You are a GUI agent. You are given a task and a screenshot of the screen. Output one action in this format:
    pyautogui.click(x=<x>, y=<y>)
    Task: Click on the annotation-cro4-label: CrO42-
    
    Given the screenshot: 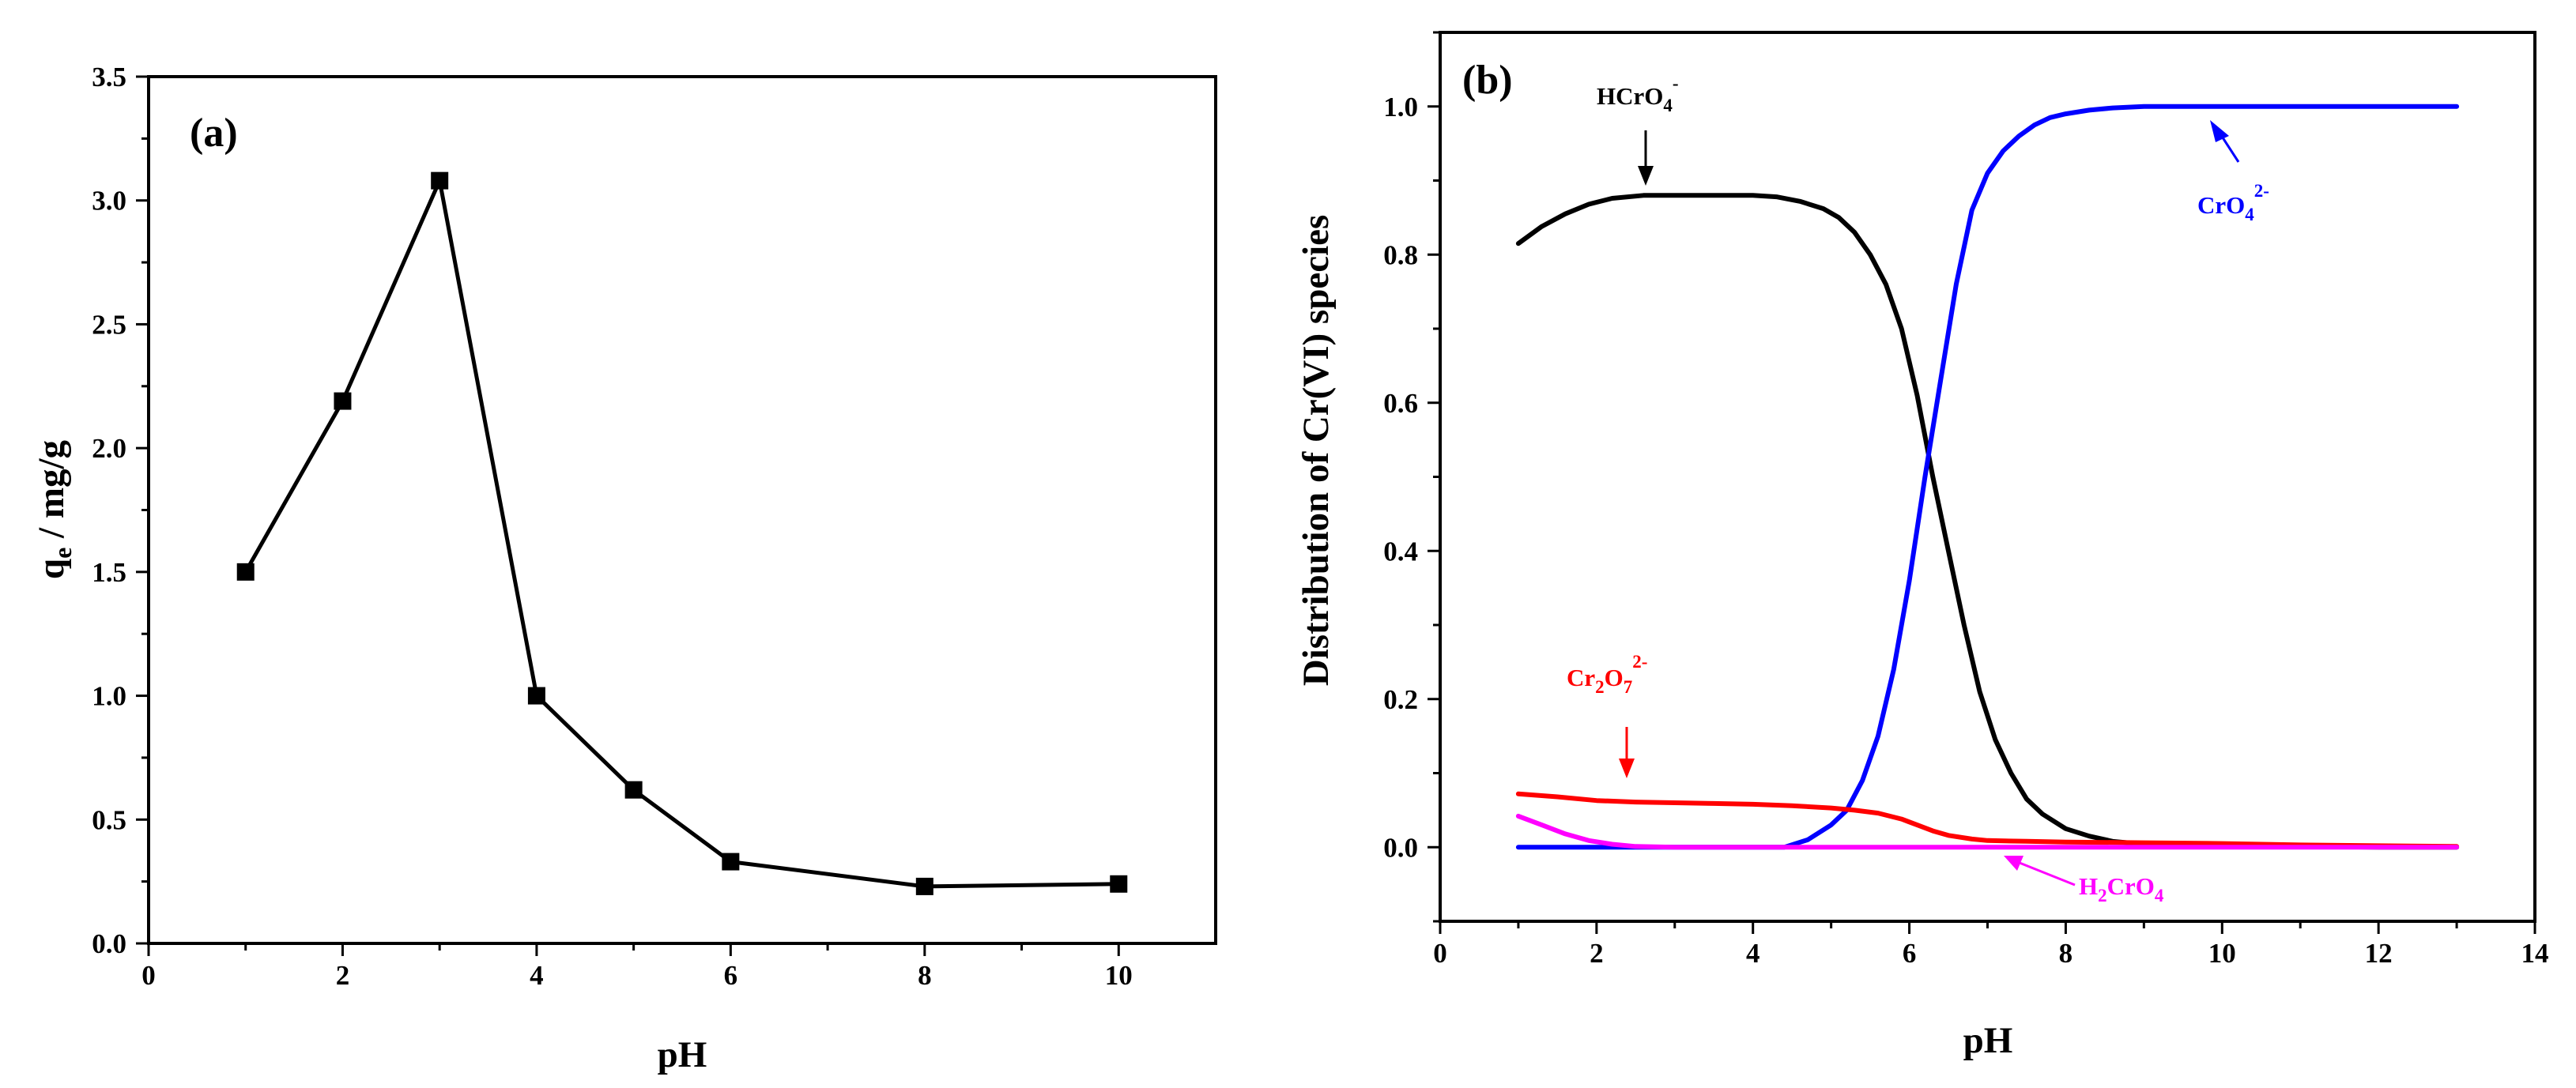 What is the action you would take?
    pyautogui.click(x=2233, y=202)
    